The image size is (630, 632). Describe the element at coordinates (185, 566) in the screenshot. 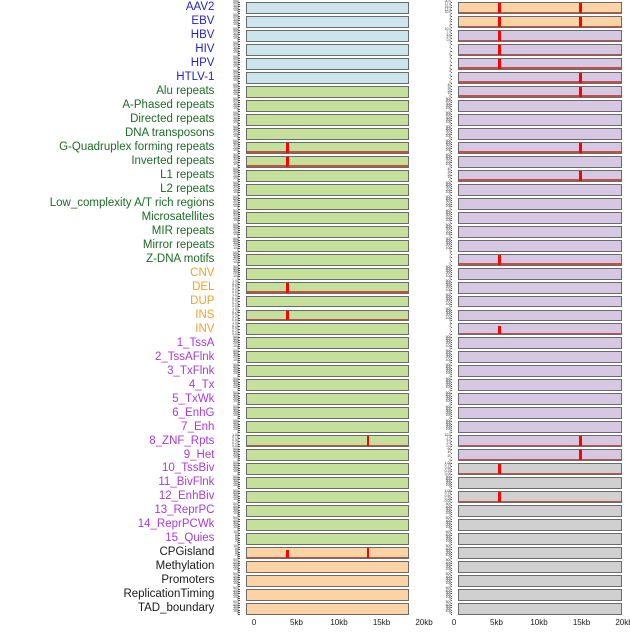

I see `track-label-methylation: Methylation` at that location.